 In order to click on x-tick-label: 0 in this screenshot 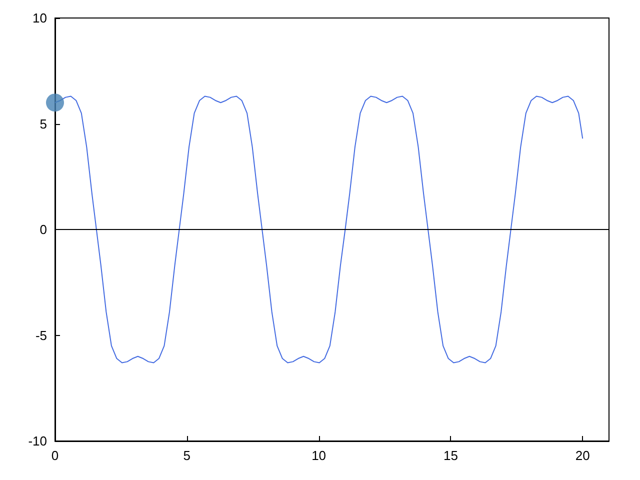, I will do `click(55, 455)`.